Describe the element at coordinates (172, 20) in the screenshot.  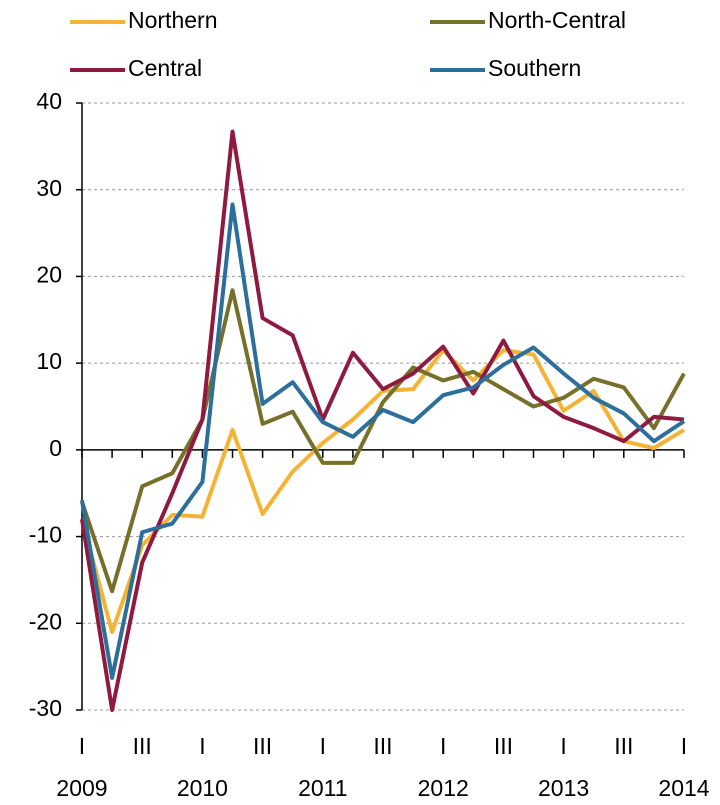
I see `legend-label: Northern` at that location.